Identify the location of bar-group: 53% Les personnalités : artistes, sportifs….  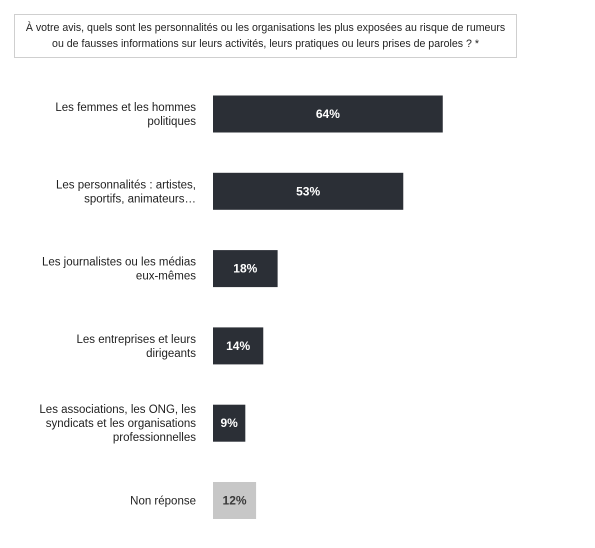
(230, 191).